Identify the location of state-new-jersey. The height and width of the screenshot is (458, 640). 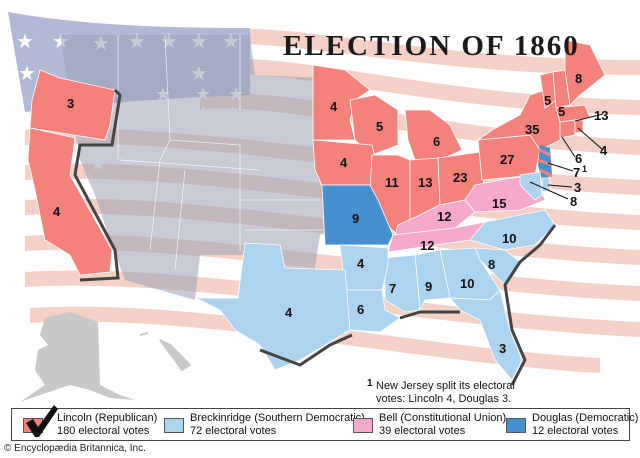
(545, 162).